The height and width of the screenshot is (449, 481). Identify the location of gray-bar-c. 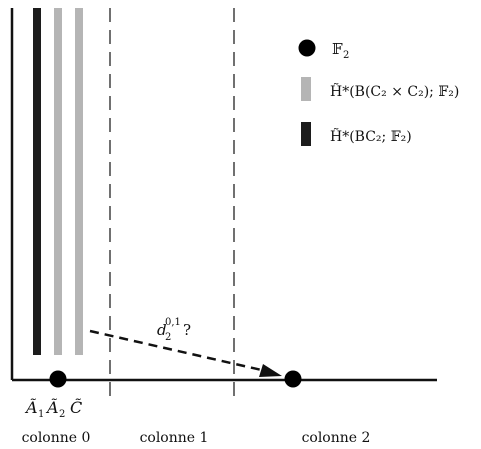
(79, 181).